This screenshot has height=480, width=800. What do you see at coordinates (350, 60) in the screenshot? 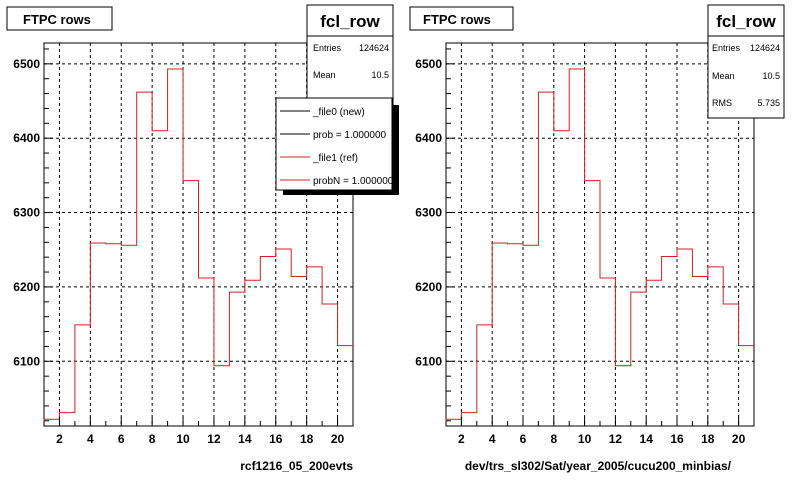
I see `stats-box: fcl_row Entries 124624 Mean 10.5` at bounding box center [350, 60].